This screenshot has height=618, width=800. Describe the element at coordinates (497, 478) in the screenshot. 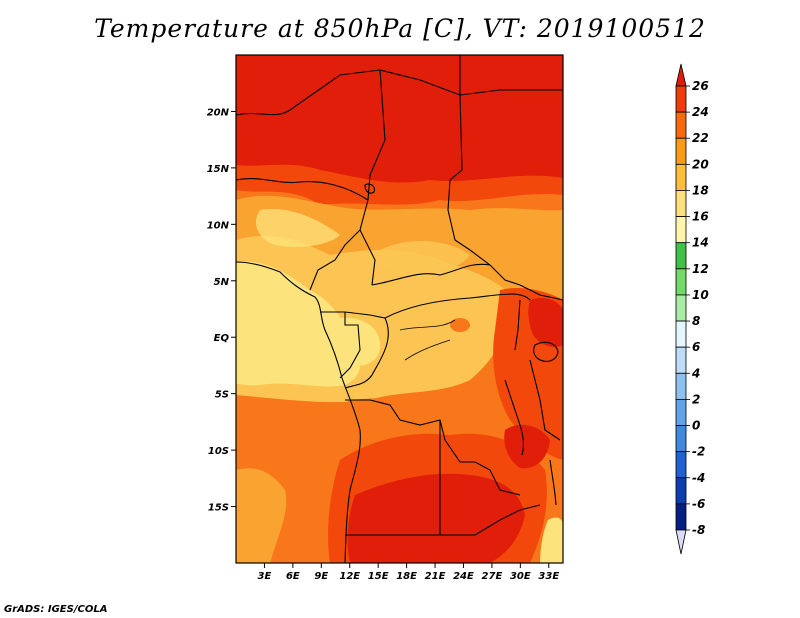

I see `border-drc-zambia` at that location.